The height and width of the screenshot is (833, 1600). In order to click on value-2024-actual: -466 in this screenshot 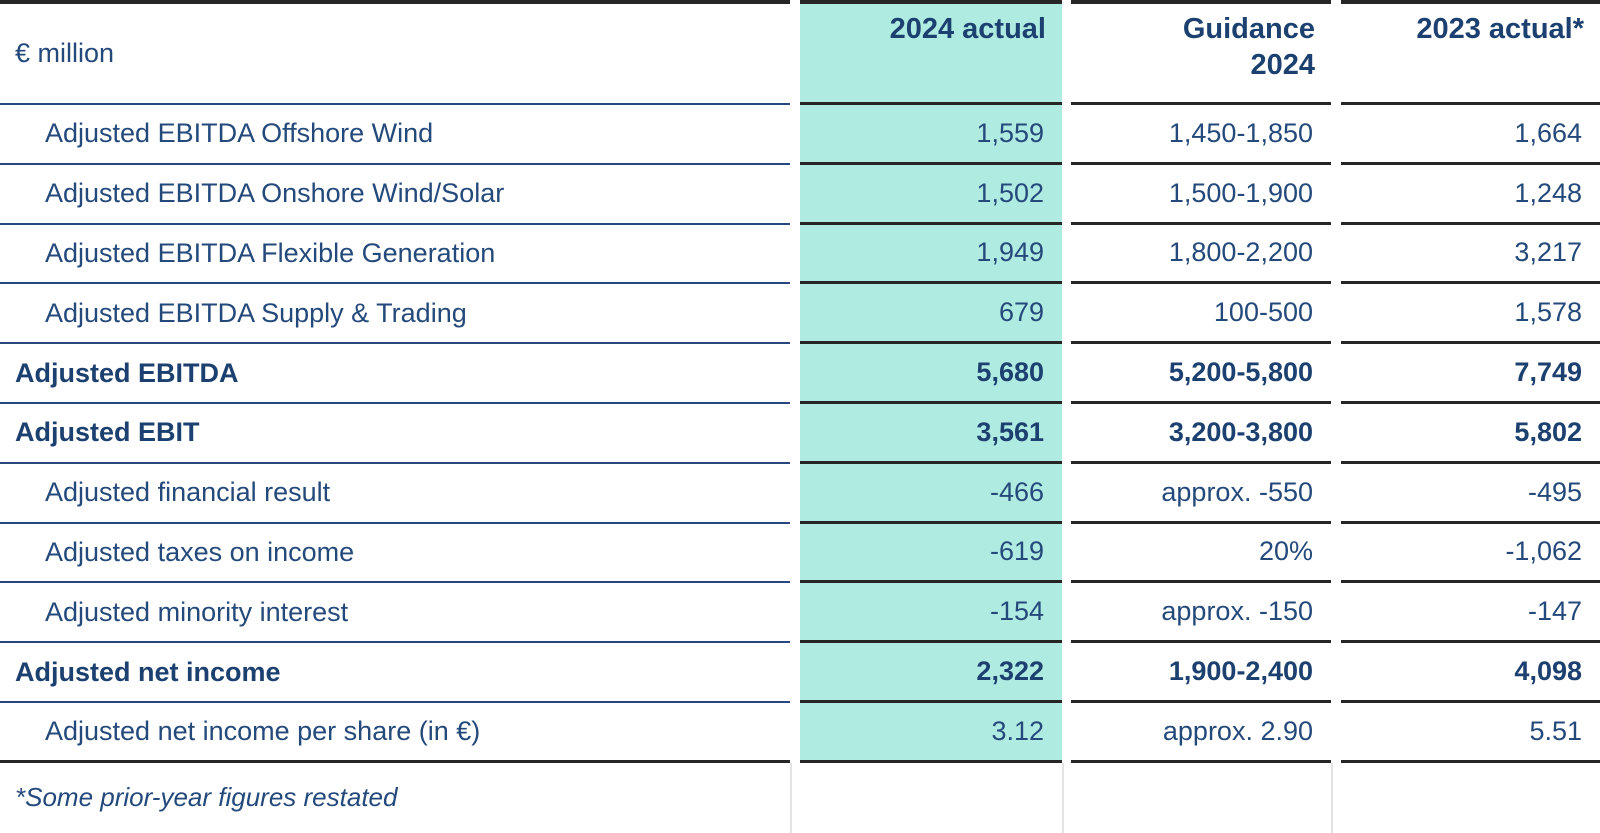, I will do `click(931, 493)`.